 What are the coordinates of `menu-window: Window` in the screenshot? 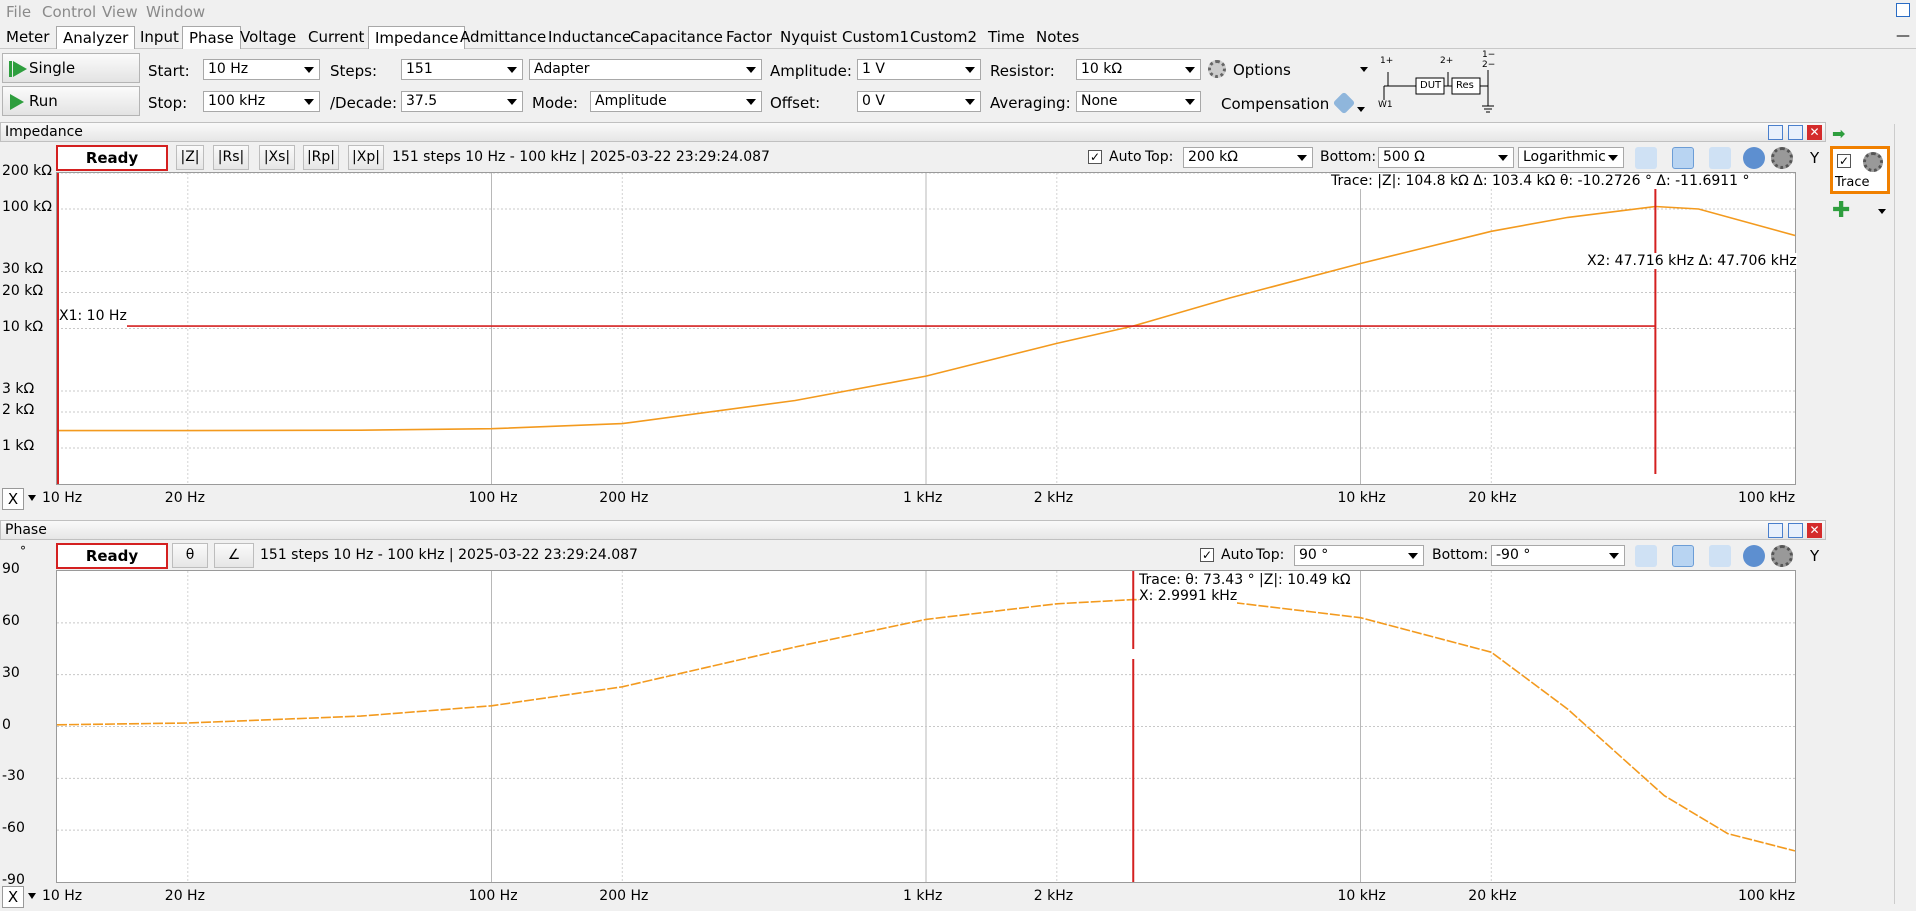 It's located at (176, 12).